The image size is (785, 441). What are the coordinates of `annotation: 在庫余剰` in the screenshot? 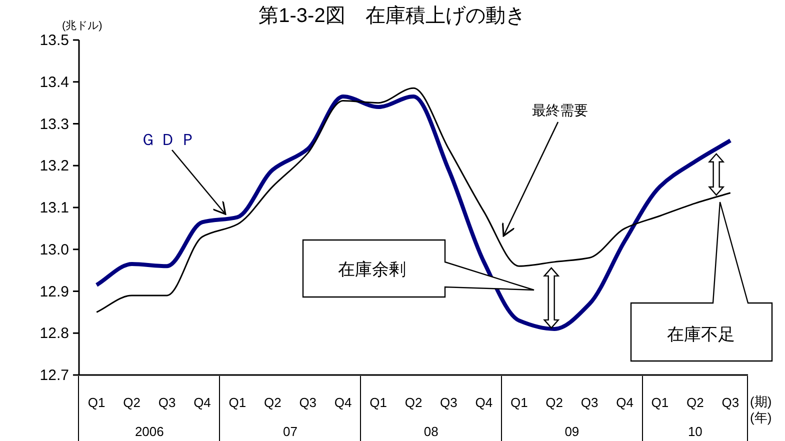 It's located at (372, 269).